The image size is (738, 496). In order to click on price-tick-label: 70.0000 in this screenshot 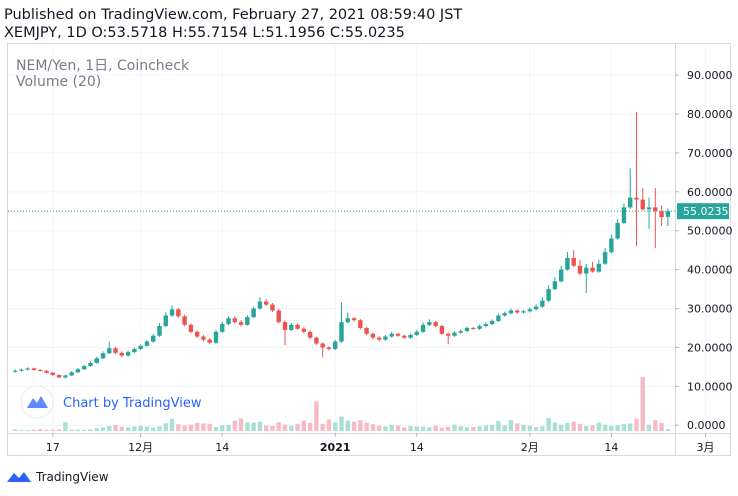, I will do `click(710, 153)`.